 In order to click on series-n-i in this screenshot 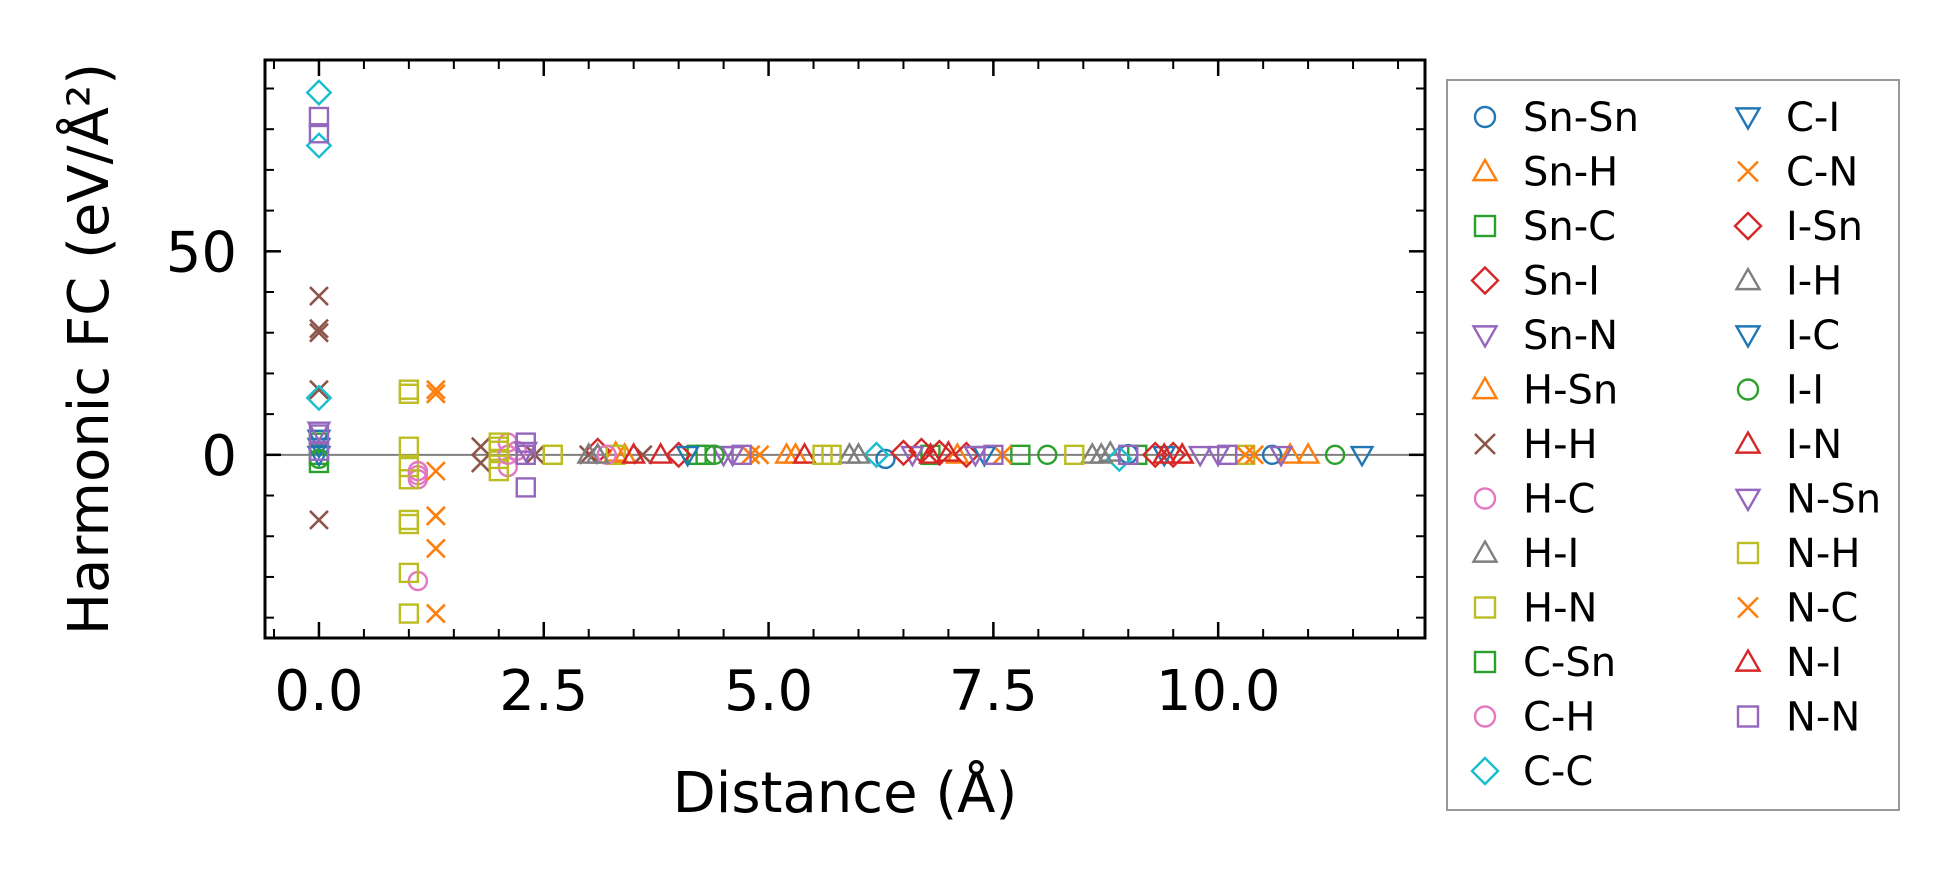, I will do `click(908, 453)`.